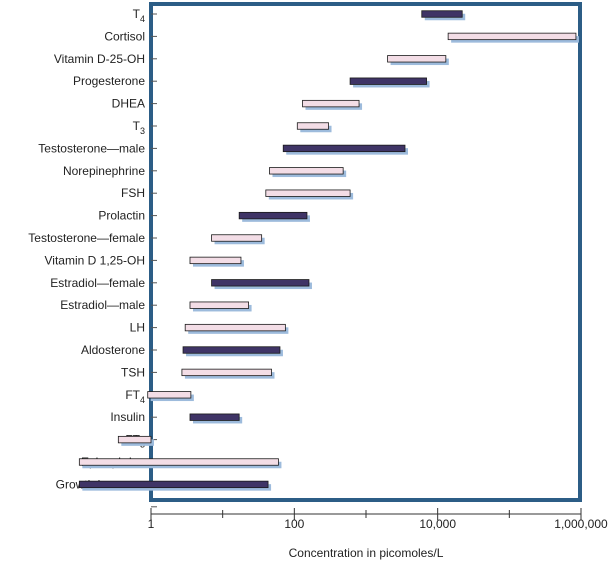 Image resolution: width=610 pixels, height=564 pixels. What do you see at coordinates (235, 327) in the screenshot?
I see `bar-lh` at bounding box center [235, 327].